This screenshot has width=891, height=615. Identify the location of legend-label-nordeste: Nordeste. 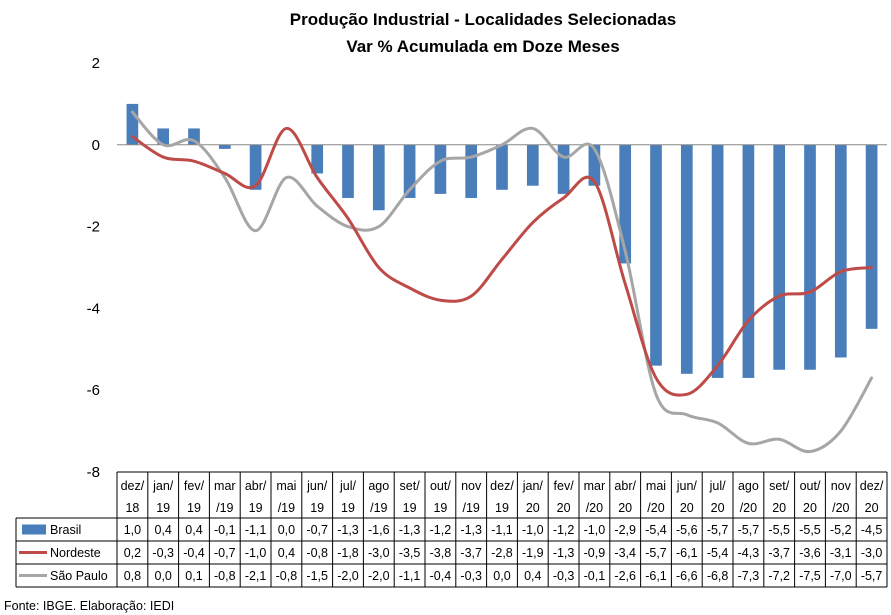
(75, 553).